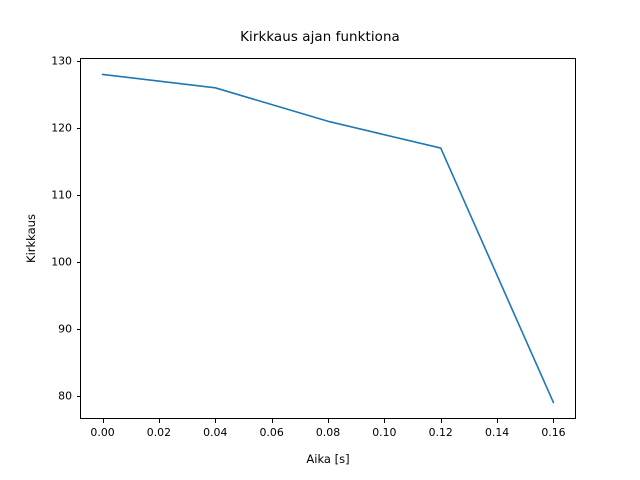 The width and height of the screenshot is (640, 480). What do you see at coordinates (61, 195) in the screenshot?
I see `y-tick-label: 110` at bounding box center [61, 195].